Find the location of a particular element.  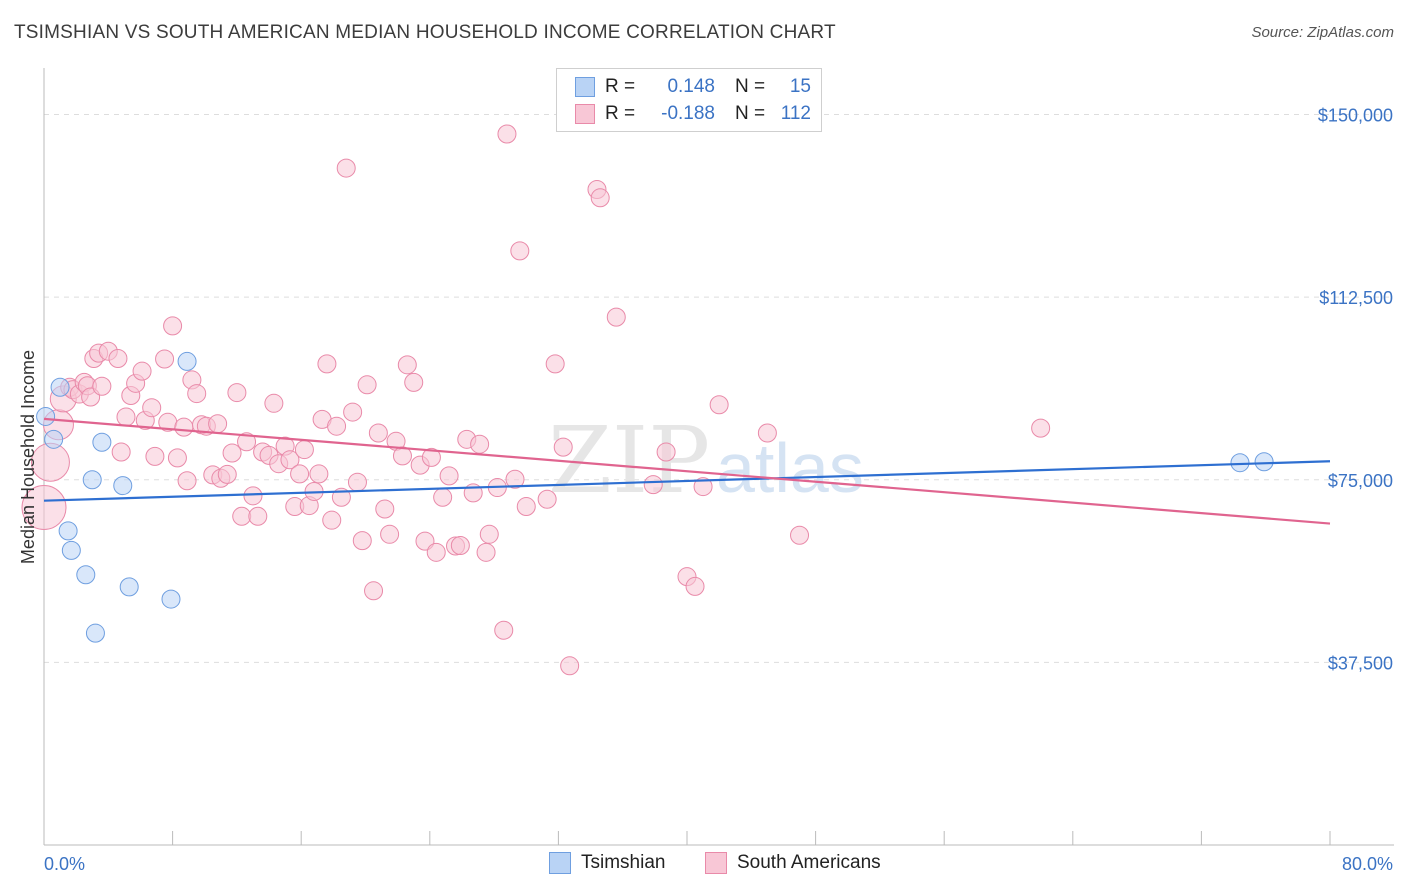

legend-item-south-americans: South Americans is located at coordinates (793, 863).